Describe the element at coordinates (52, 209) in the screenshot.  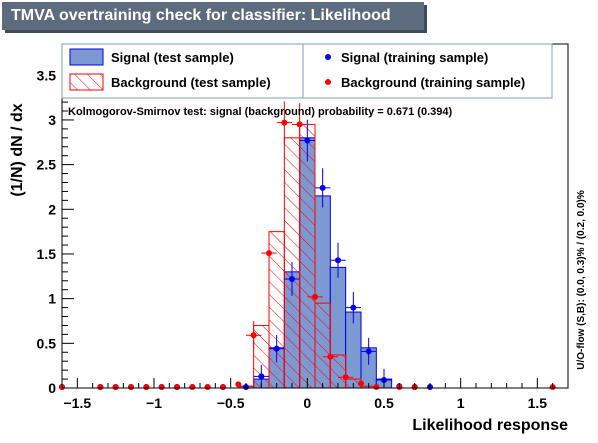
I see `y-tick-label: 2` at that location.